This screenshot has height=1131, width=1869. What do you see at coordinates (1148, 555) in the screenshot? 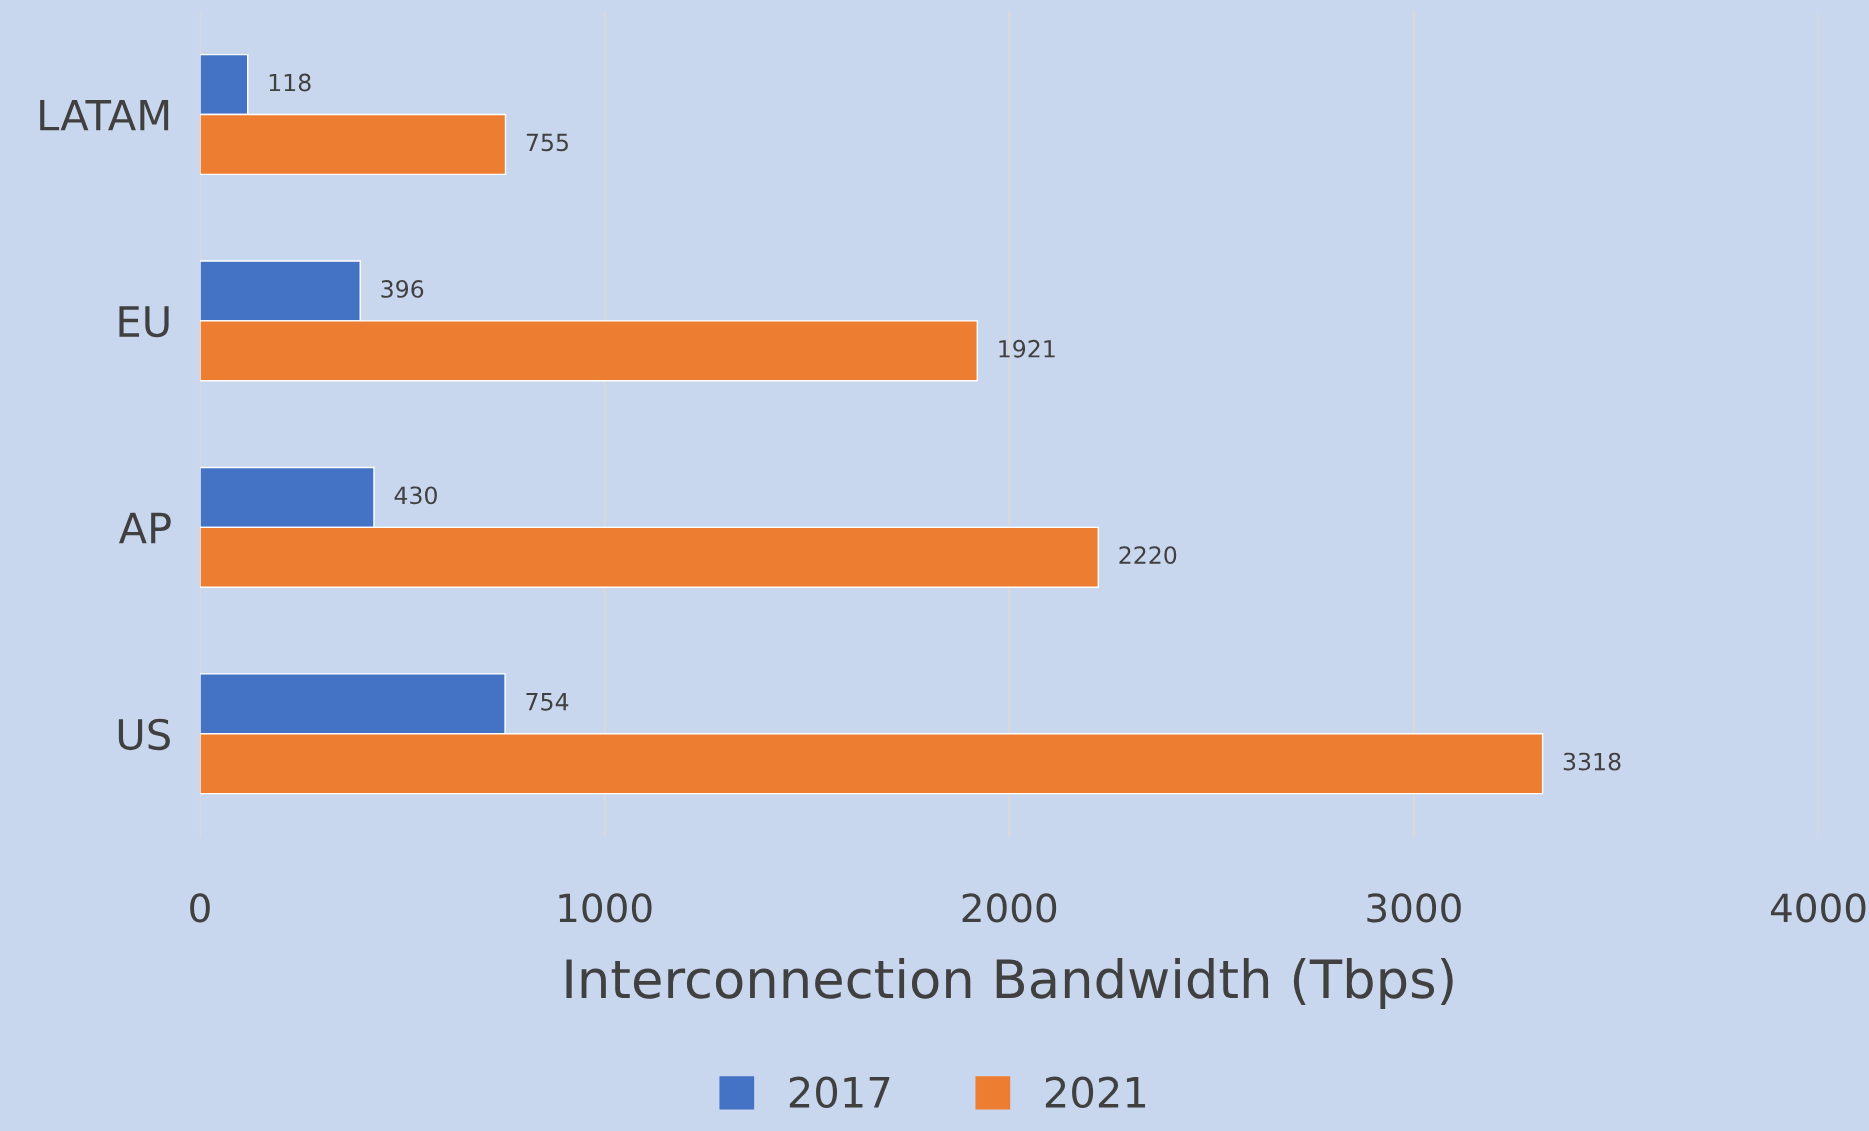
I see `data-label: 2220` at bounding box center [1148, 555].